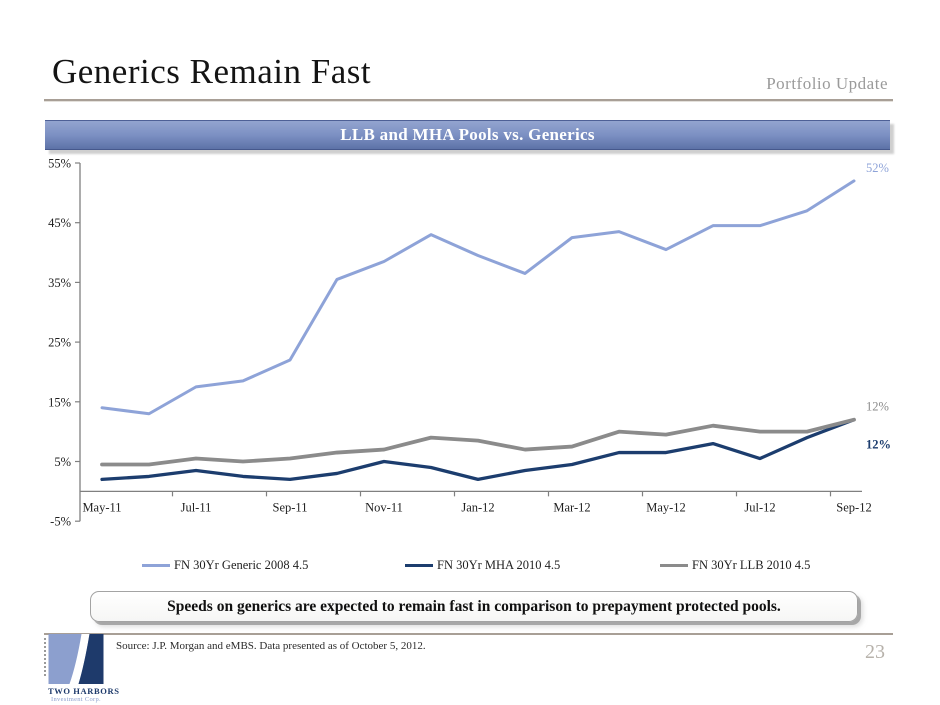 This screenshot has width=940, height=705. Describe the element at coordinates (76, 699) in the screenshot. I see `logo-subtitle: Investment Corp.` at that location.